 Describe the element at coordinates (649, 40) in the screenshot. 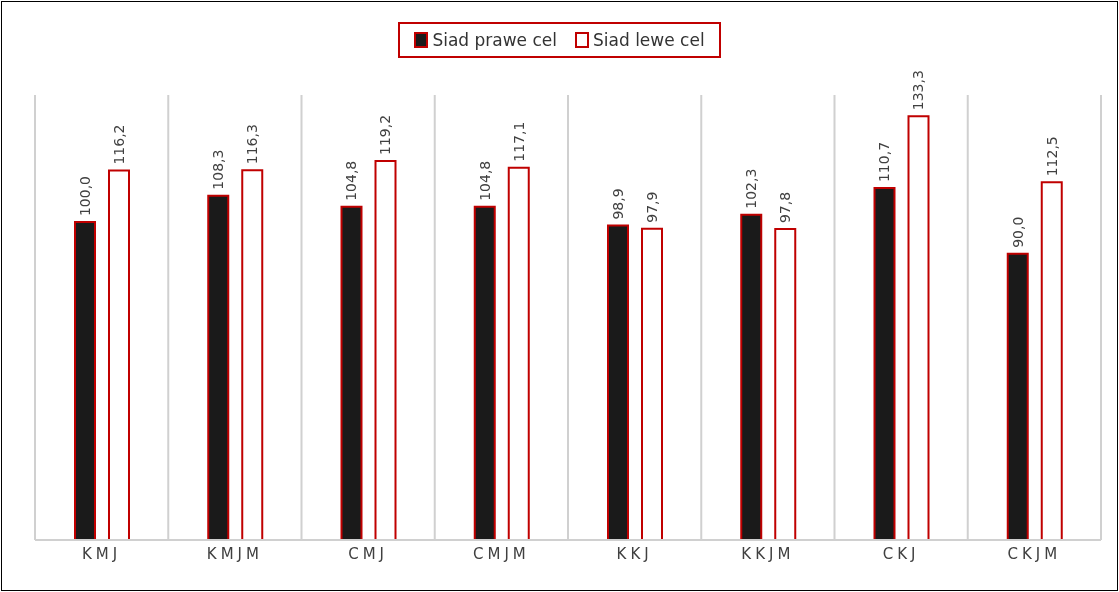

I see `legend-label: Siad lewe cel` at that location.